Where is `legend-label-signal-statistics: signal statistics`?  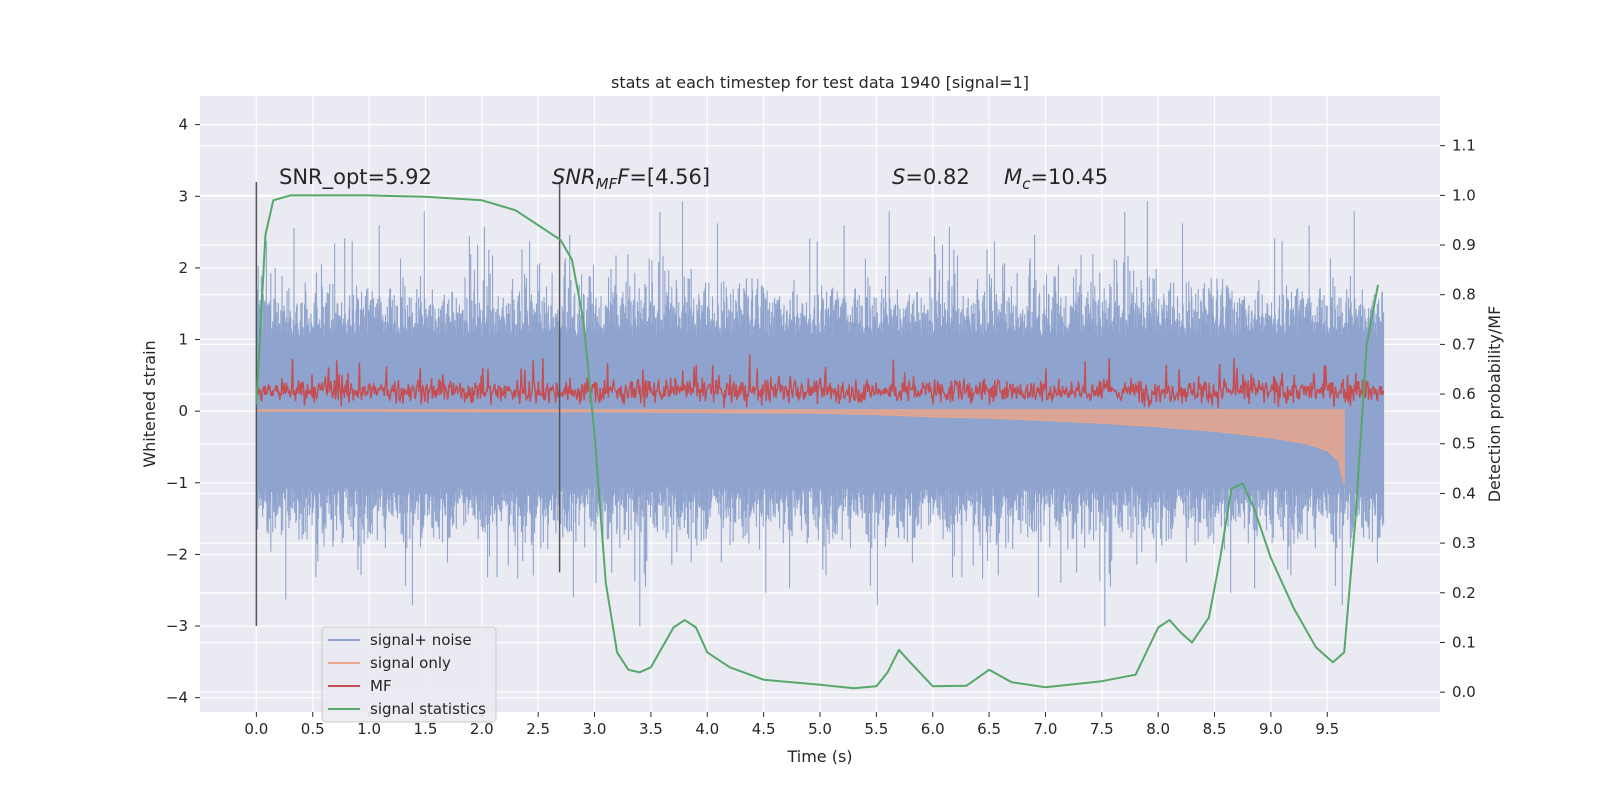
legend-label-signal-statistics: signal statistics is located at coordinates (428, 709).